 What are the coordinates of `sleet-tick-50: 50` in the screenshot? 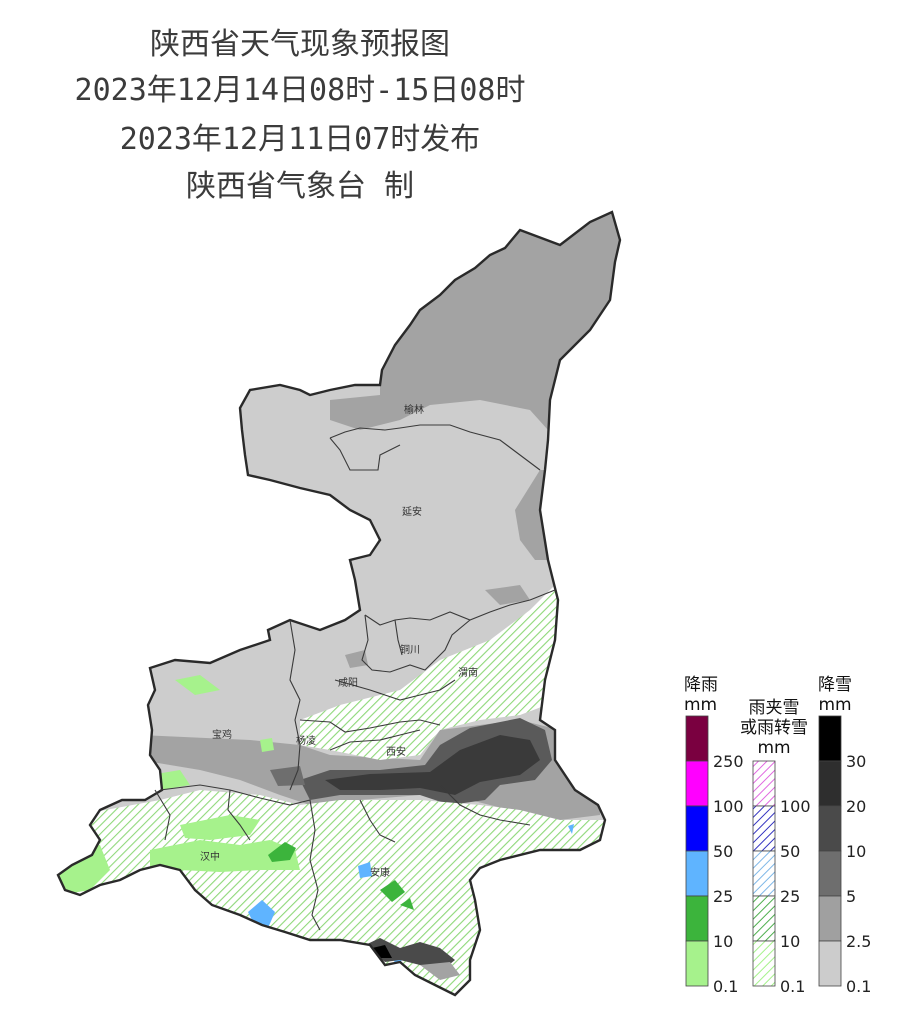 It's located at (790, 851).